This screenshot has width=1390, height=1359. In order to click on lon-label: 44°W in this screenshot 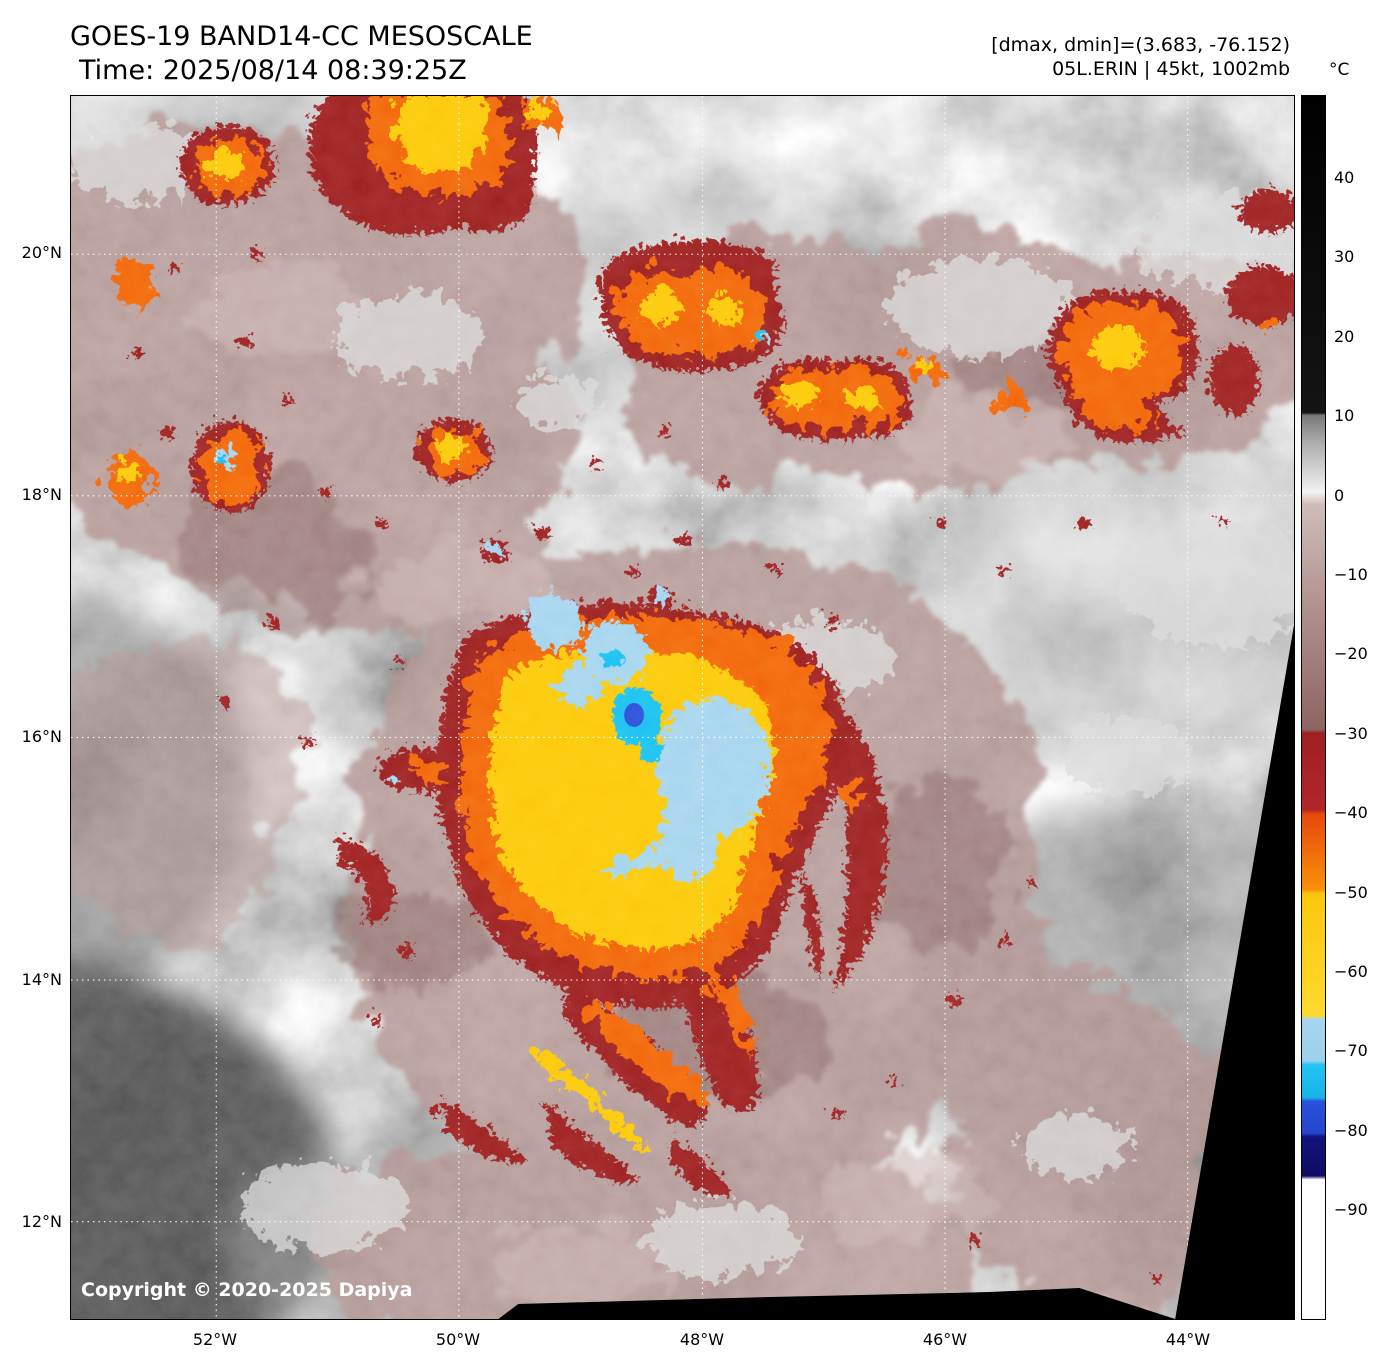, I will do `click(1188, 1339)`.